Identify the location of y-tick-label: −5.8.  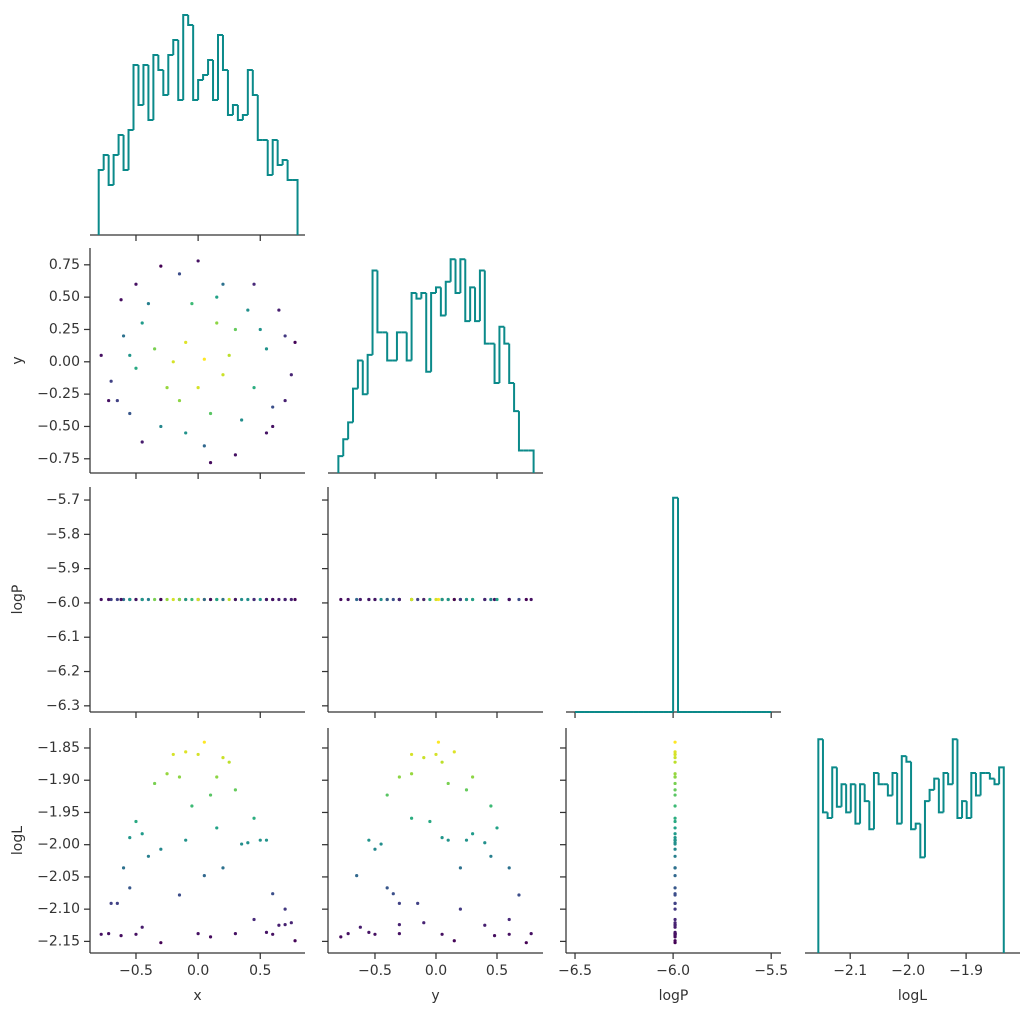
(63, 534).